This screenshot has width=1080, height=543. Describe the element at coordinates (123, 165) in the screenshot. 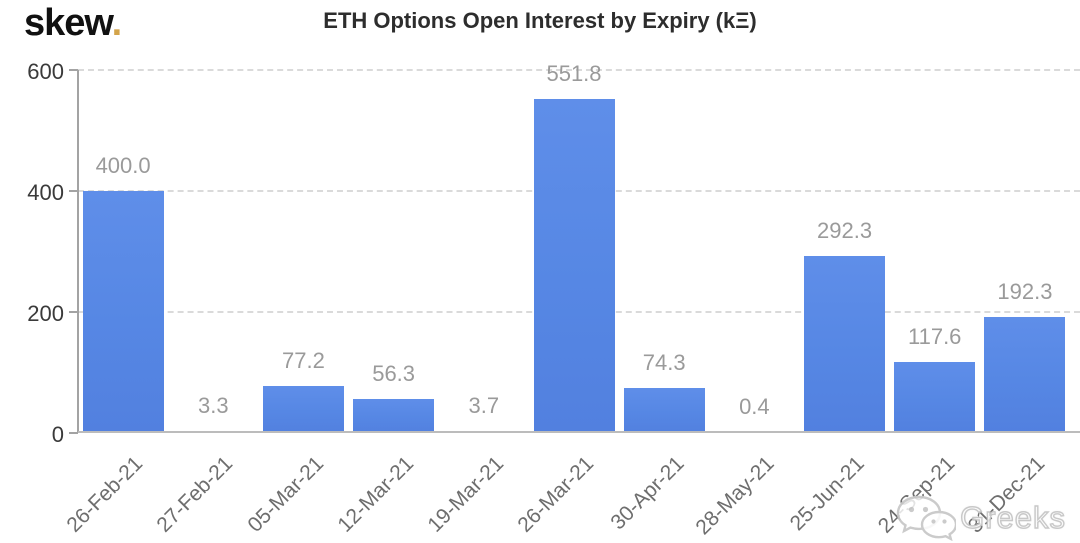

I see `bar-value-label: 400.0` at that location.